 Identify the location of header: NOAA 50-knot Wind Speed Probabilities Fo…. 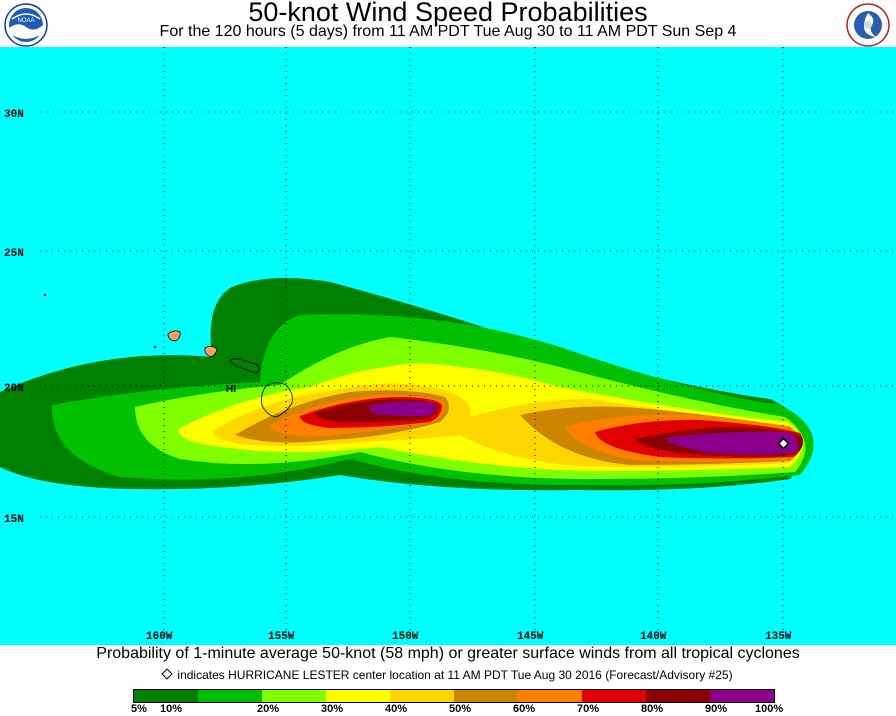
(448, 23).